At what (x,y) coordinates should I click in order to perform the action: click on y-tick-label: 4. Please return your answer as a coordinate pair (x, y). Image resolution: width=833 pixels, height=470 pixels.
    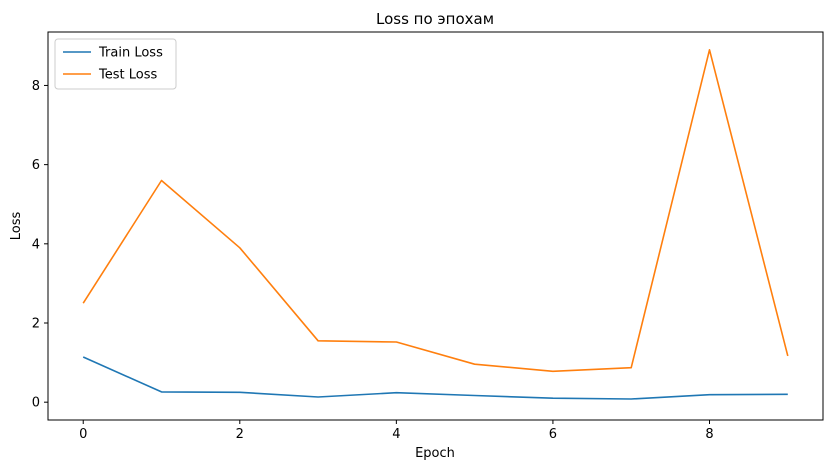
    Looking at the image, I should click on (36, 244).